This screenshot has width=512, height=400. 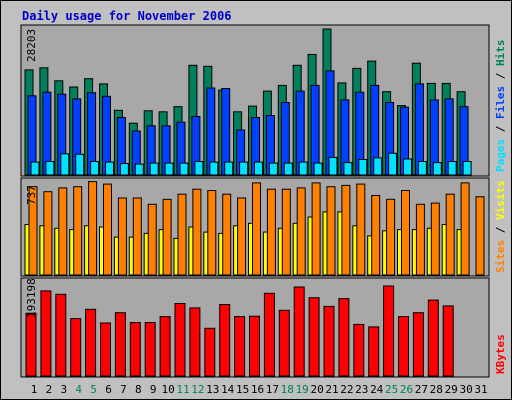 I want to click on x-tick-label-day-4: 4, so click(x=78, y=389).